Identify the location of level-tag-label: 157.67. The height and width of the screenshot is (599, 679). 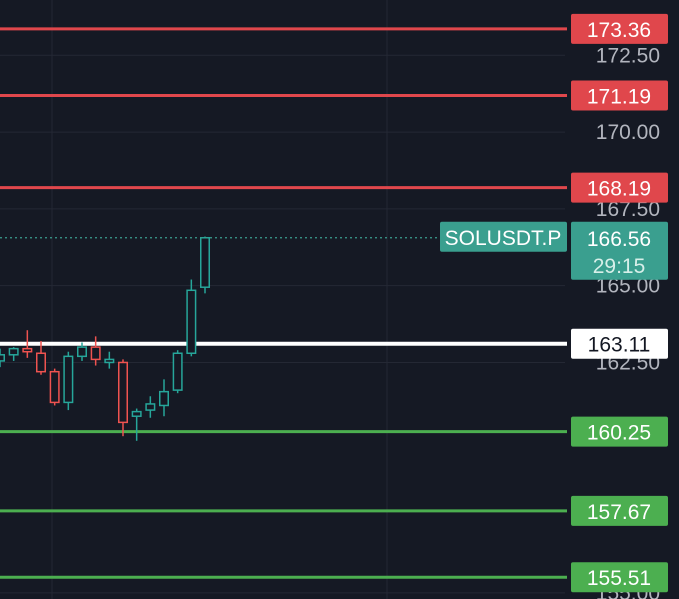
(619, 512).